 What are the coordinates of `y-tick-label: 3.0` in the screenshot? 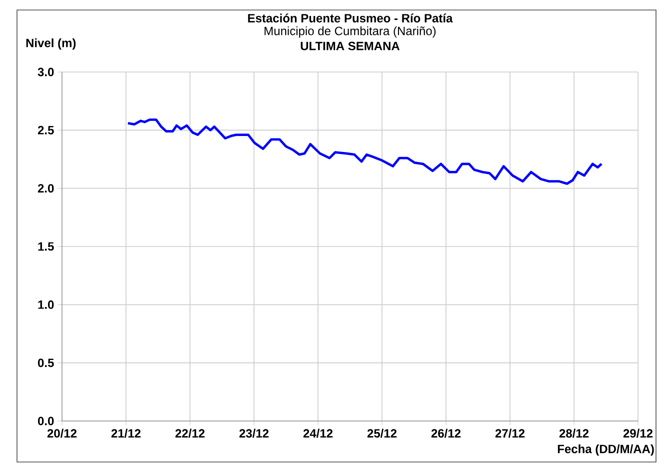 It's located at (46, 72).